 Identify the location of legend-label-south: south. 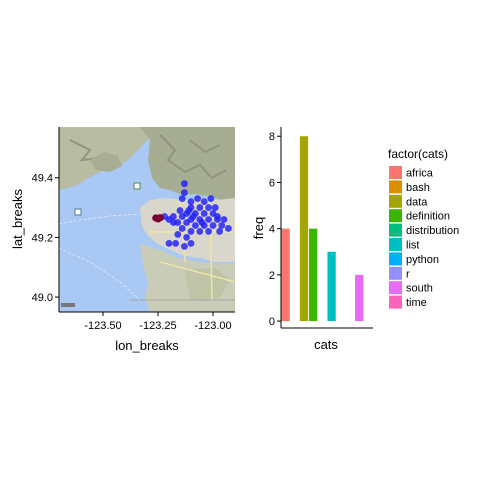
(419, 289).